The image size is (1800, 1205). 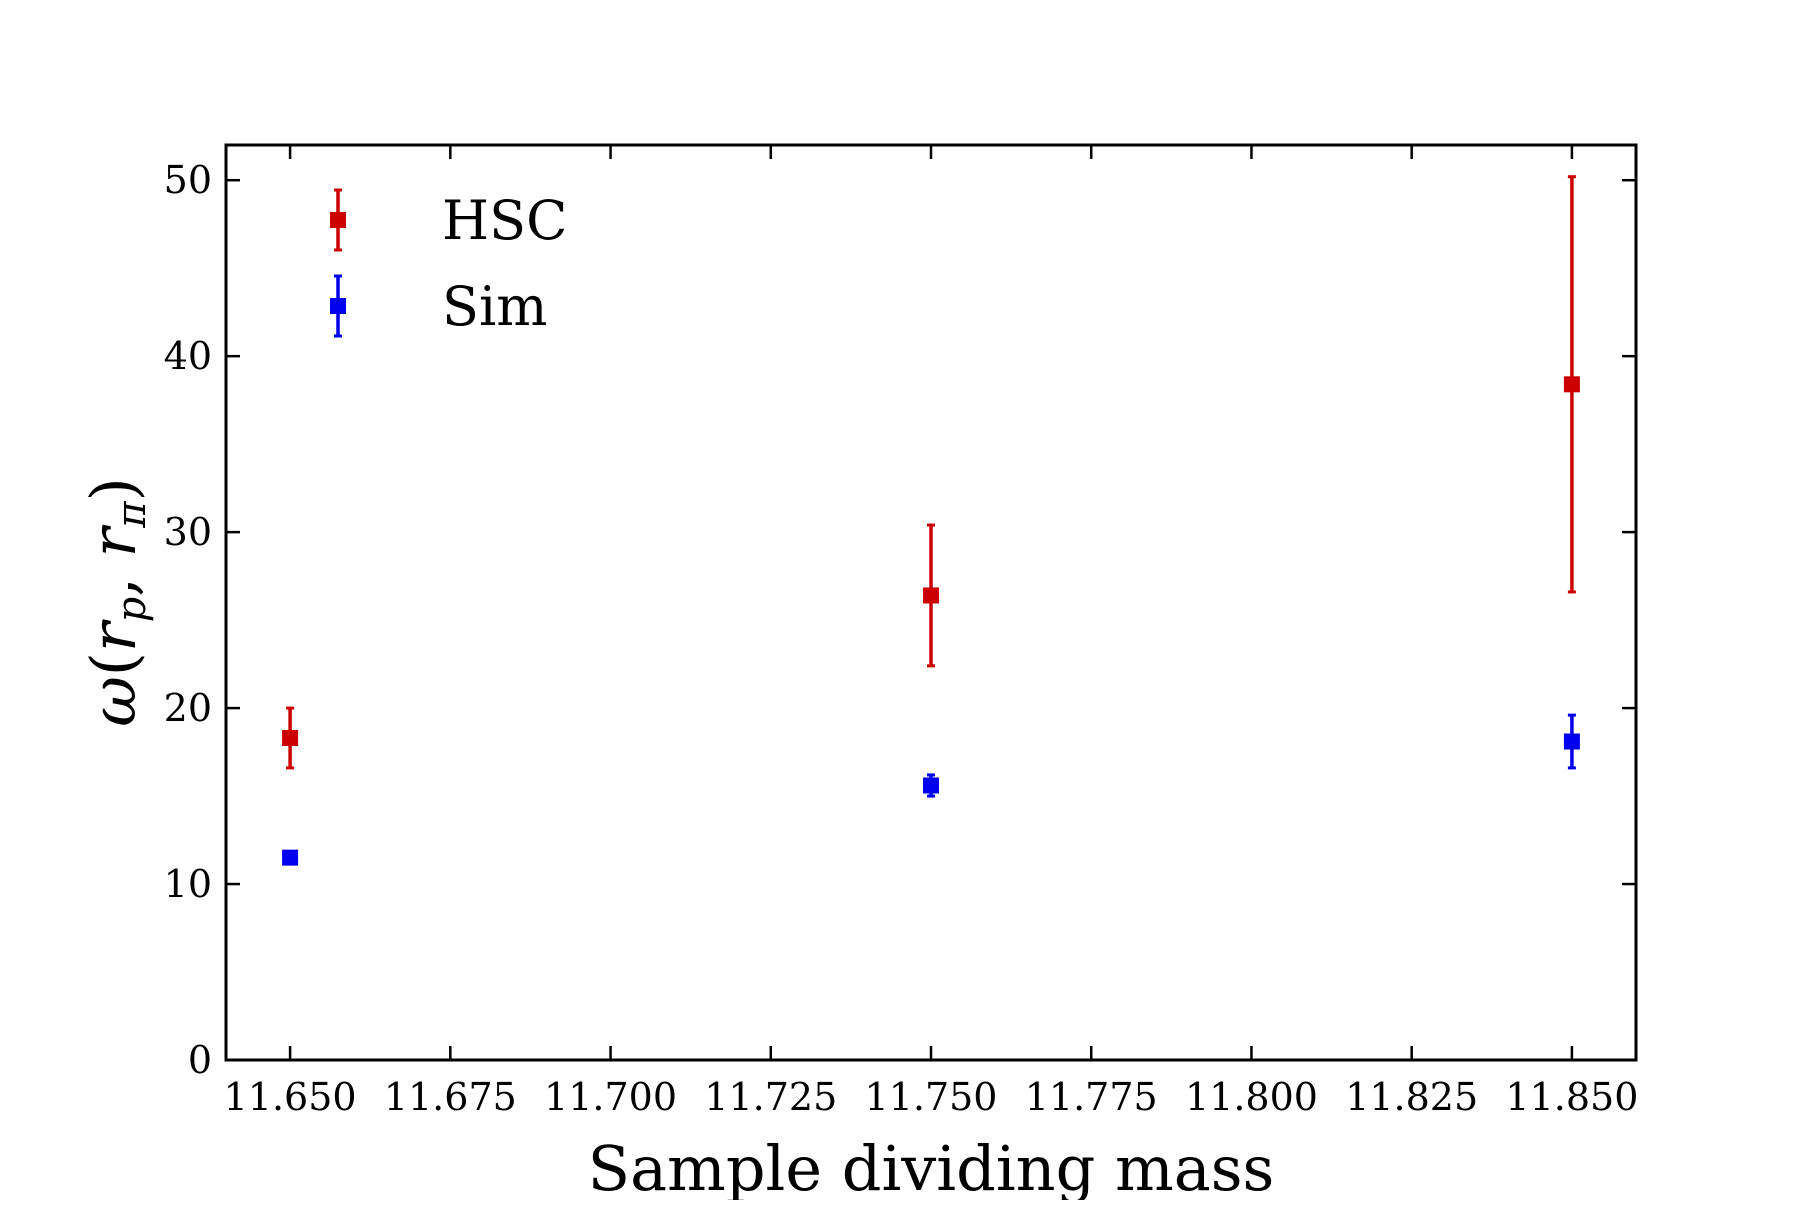 What do you see at coordinates (1251, 1097) in the screenshot?
I see `x-tick-label: 11.800` at bounding box center [1251, 1097].